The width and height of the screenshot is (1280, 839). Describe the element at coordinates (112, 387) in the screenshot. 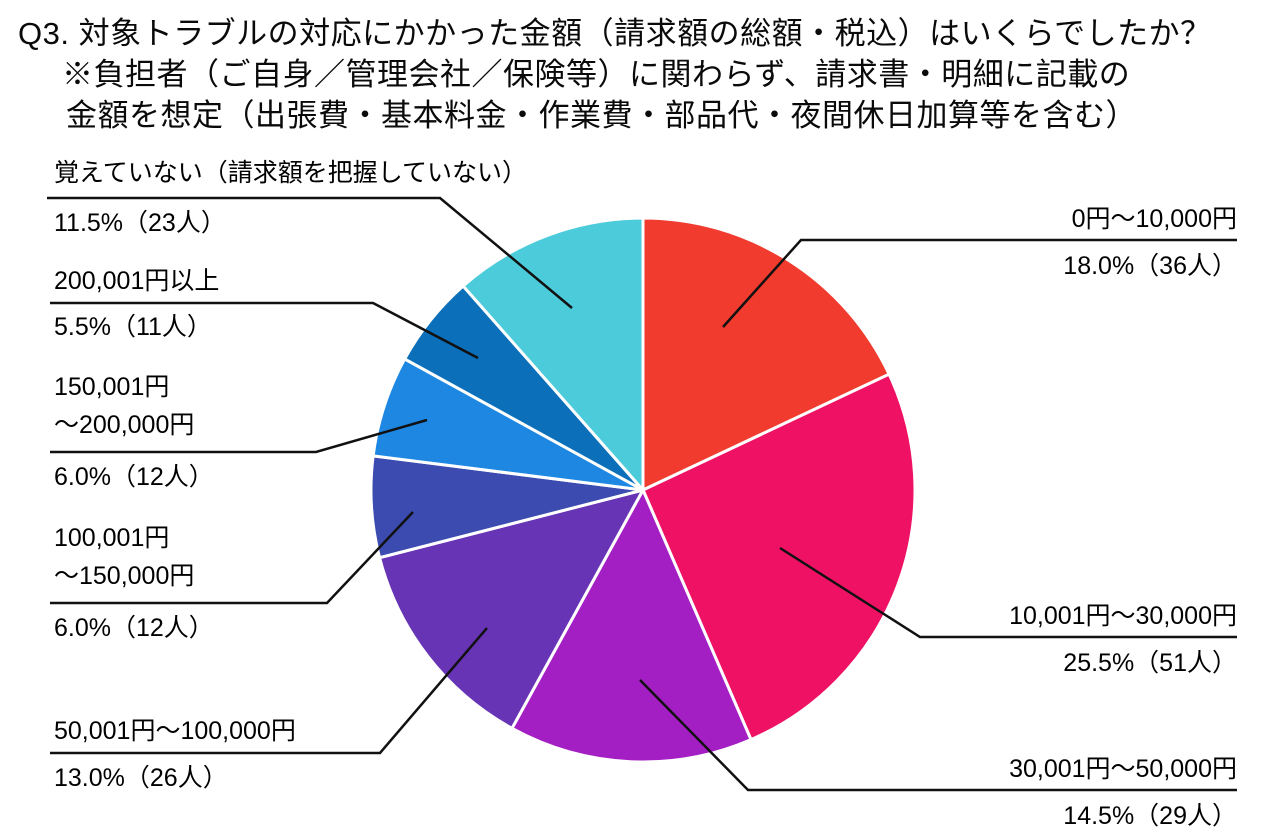

I see `callout-label-line1: 150,001円` at that location.